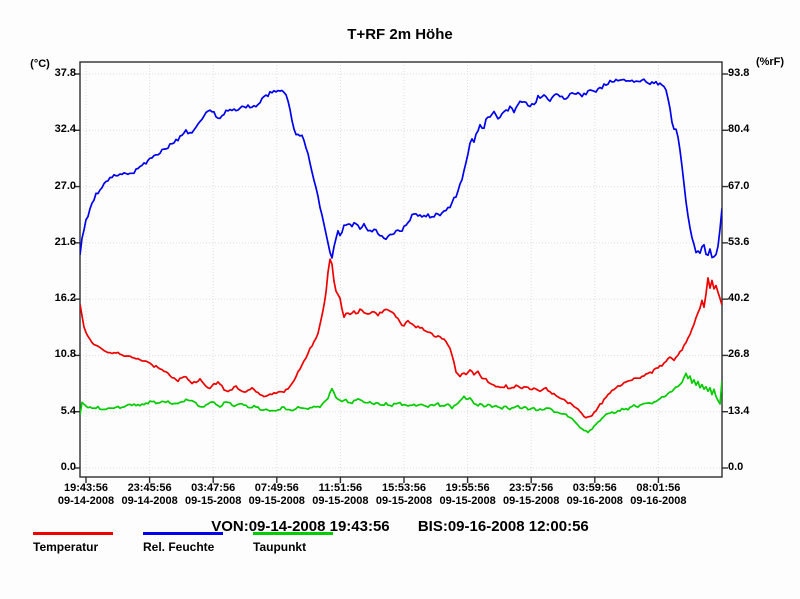 The height and width of the screenshot is (599, 800). I want to click on x-tick-label: 08:01:56 09-16-2008, so click(658, 495).